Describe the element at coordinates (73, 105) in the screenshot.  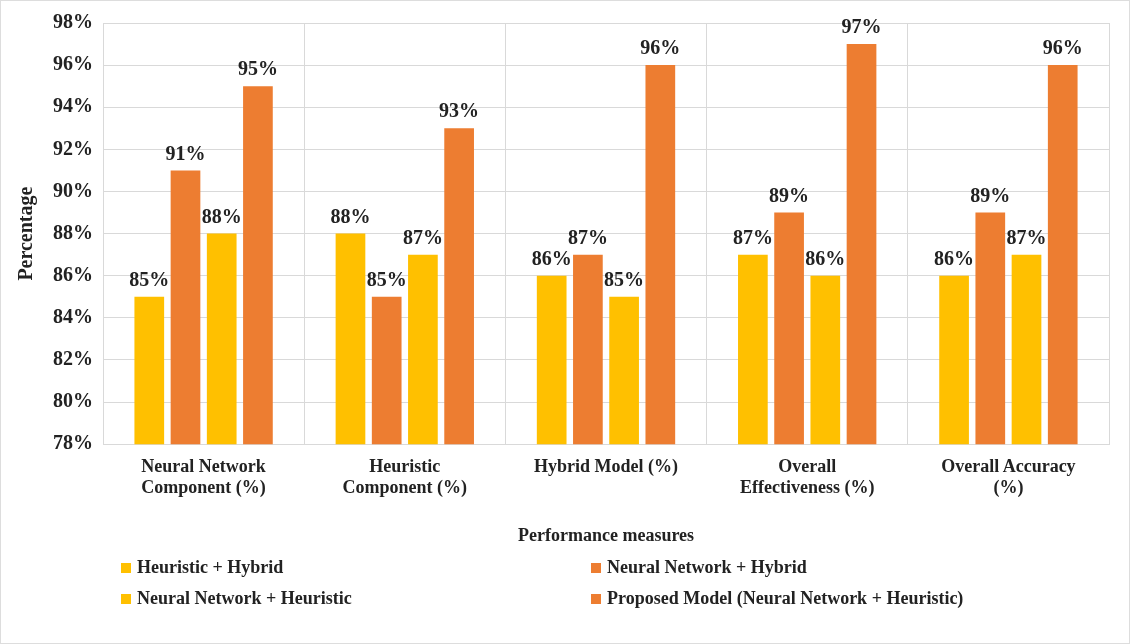
I see `y-tick-label: 94%` at that location.